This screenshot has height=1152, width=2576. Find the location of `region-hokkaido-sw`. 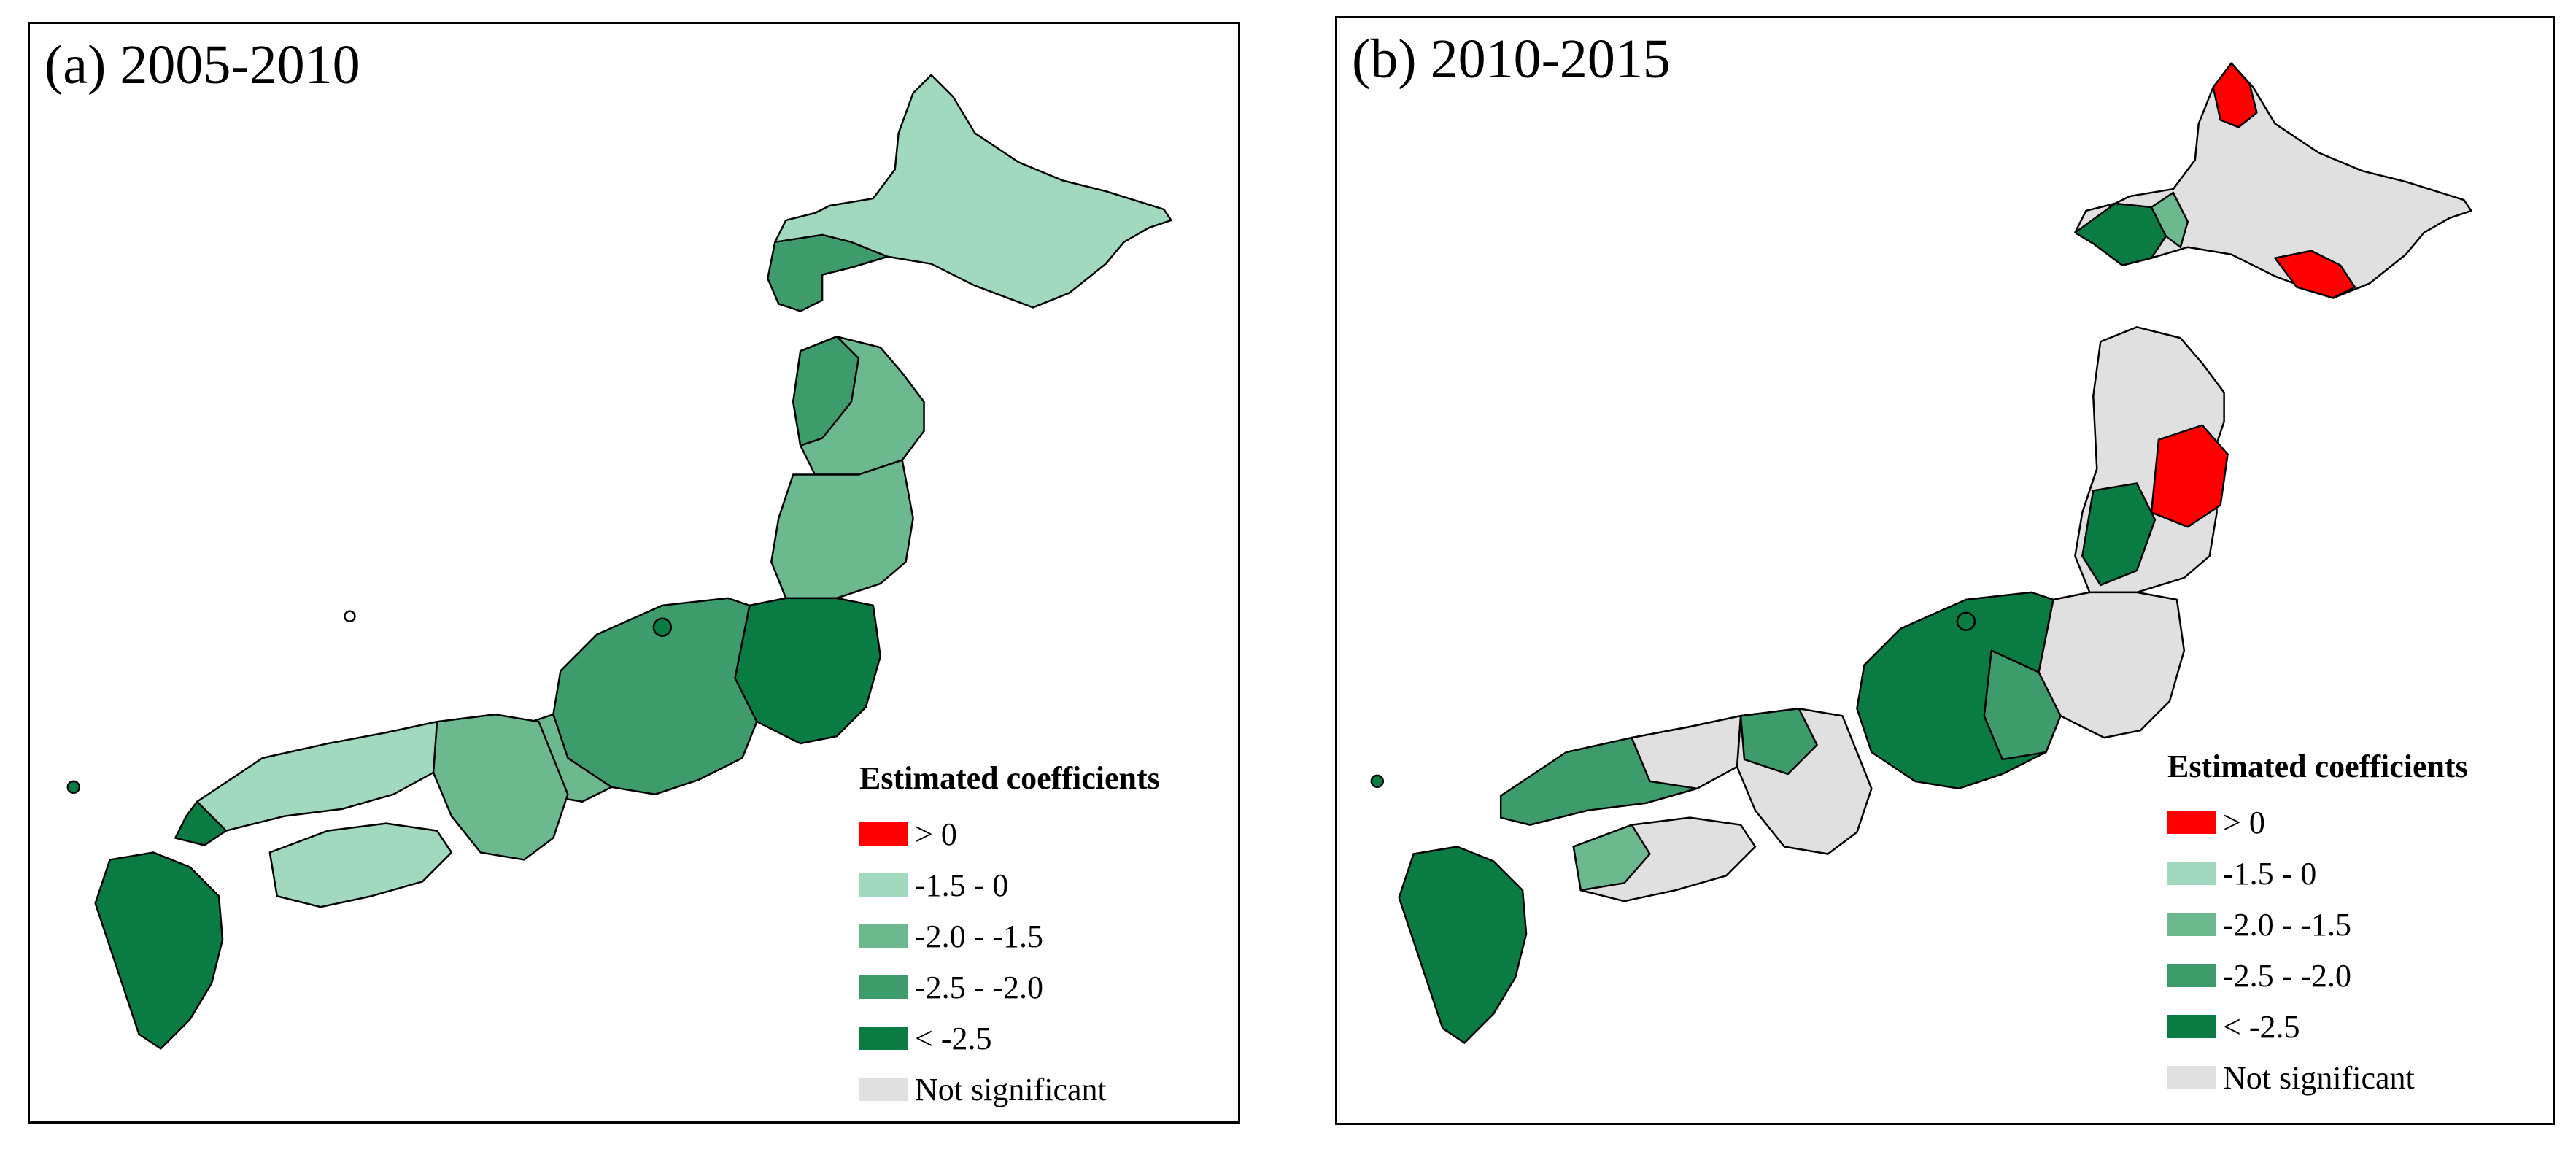

region-hokkaido-sw is located at coordinates (828, 272).